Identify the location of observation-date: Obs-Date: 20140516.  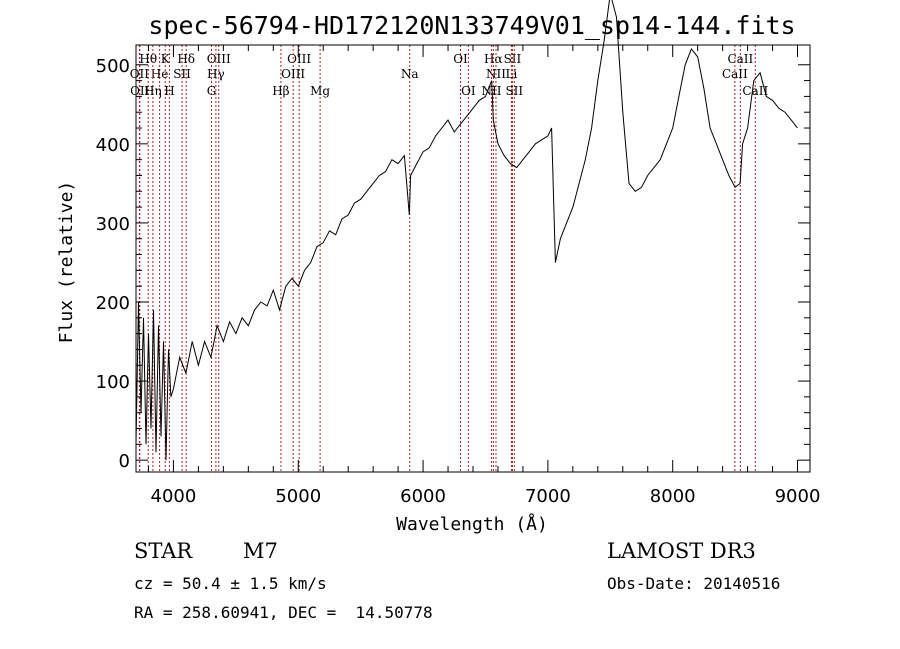
(694, 583).